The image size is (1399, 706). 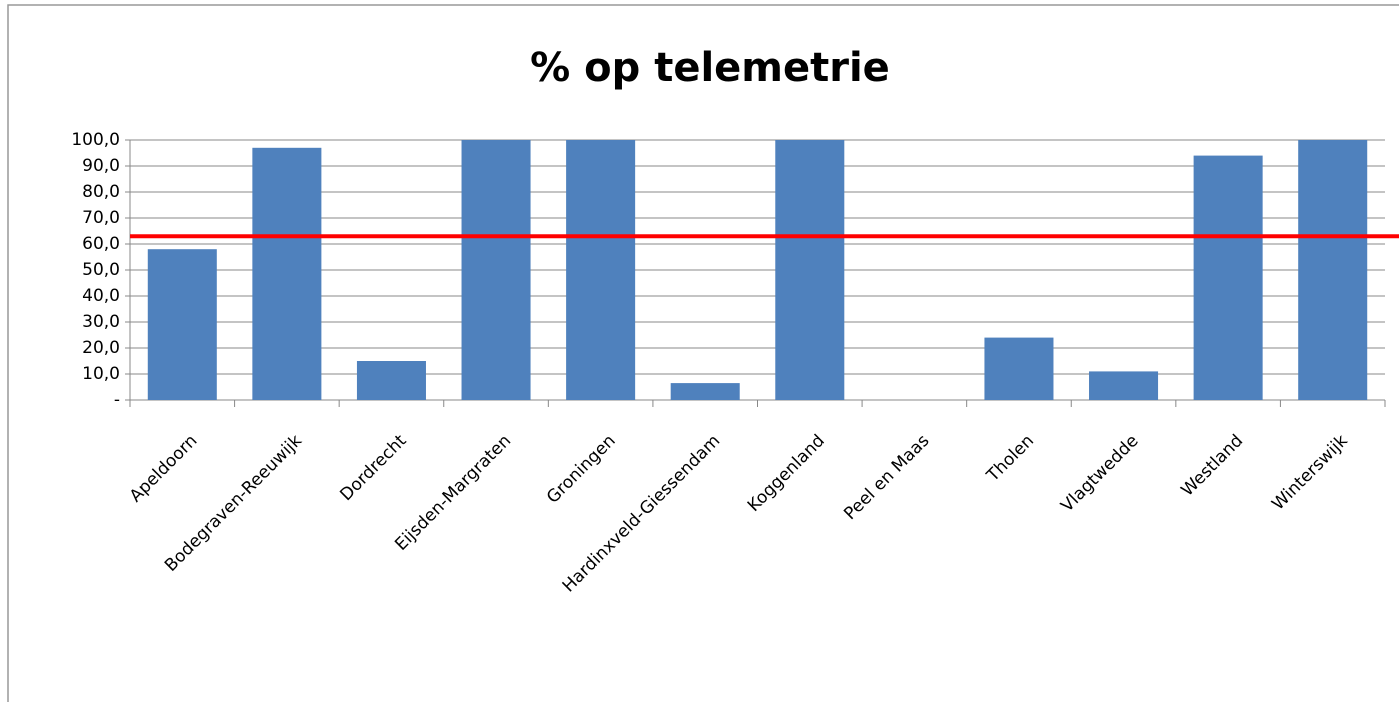 I want to click on y-tick-label: 60,0, so click(x=101, y=244).